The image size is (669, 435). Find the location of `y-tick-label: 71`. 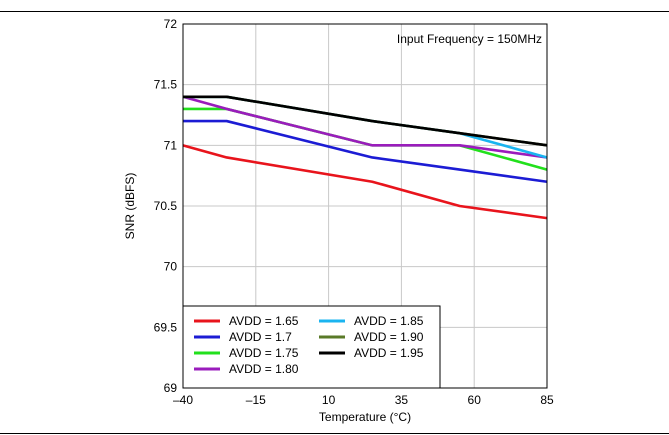

y-tick-label: 71 is located at coordinates (171, 145).